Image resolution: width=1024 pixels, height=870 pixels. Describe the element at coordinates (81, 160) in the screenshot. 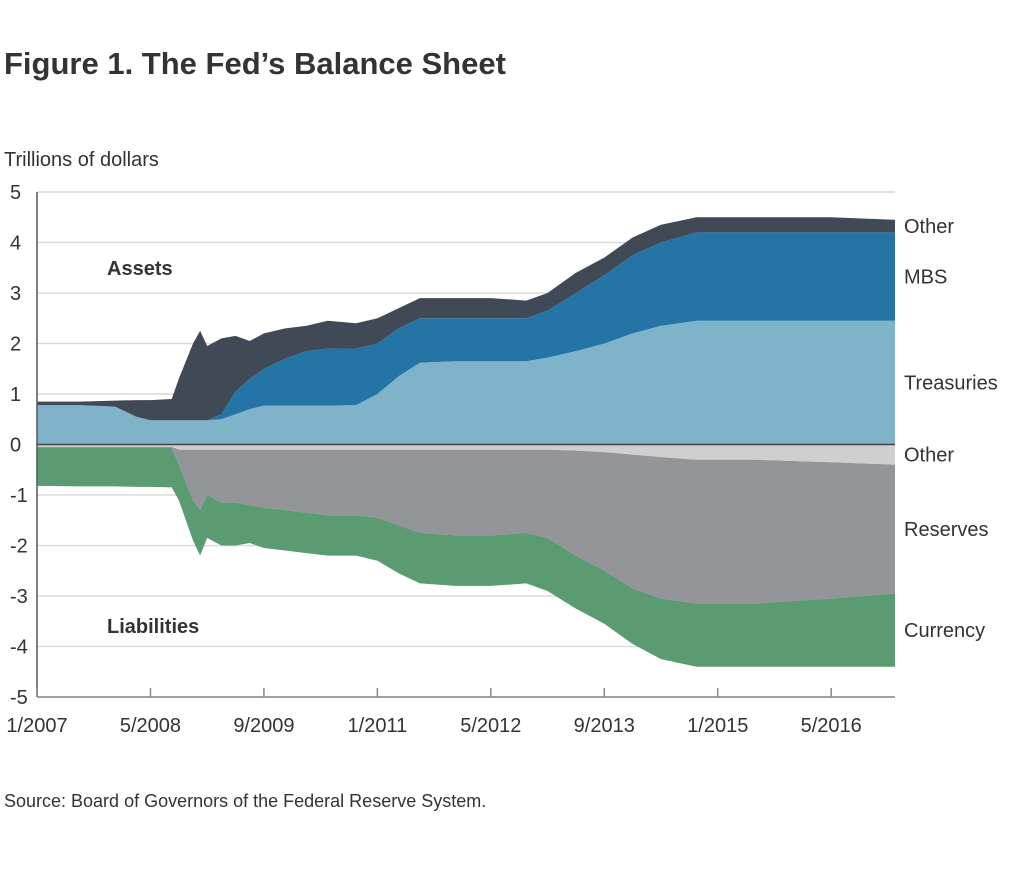

I see `y-axis-label: Trillions of dollars` at that location.